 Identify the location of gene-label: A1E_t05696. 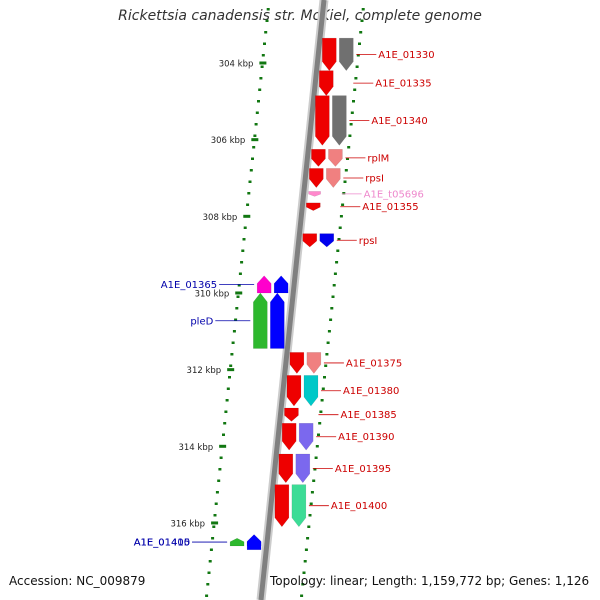
(394, 194).